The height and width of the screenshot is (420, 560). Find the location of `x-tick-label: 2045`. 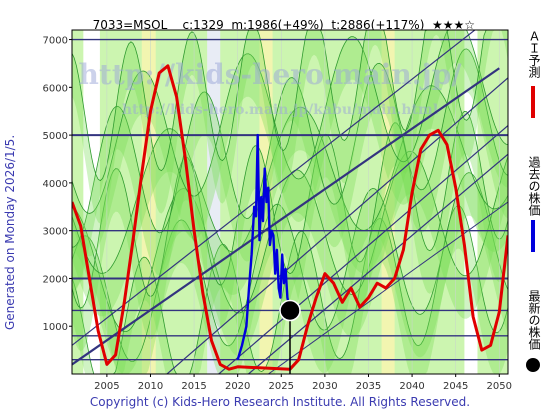

x-tick-label: 2045 is located at coordinates (455, 386).